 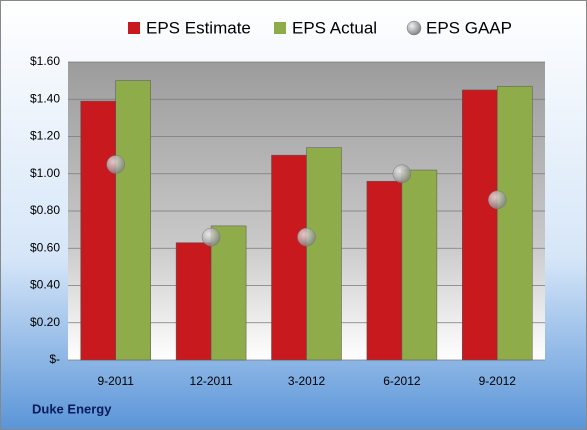 What do you see at coordinates (45, 210) in the screenshot?
I see `y-tick-label: $0.80` at bounding box center [45, 210].